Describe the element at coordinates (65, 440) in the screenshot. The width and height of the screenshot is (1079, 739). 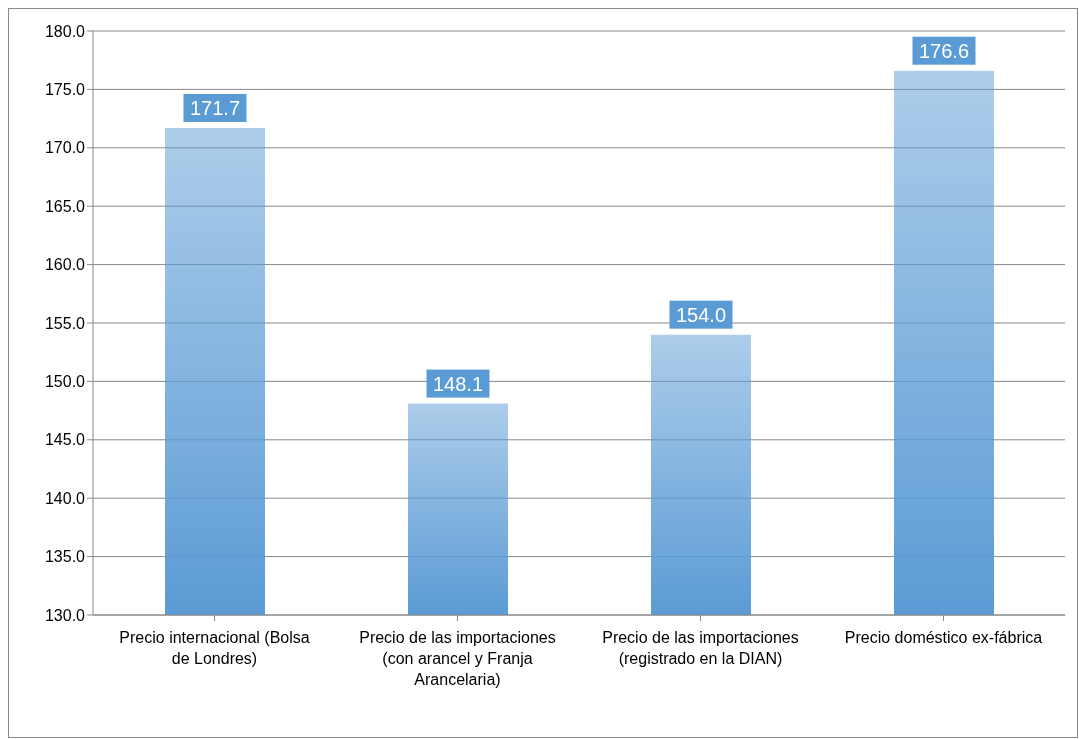
I see `y-tick-label: 145.0` at that location.